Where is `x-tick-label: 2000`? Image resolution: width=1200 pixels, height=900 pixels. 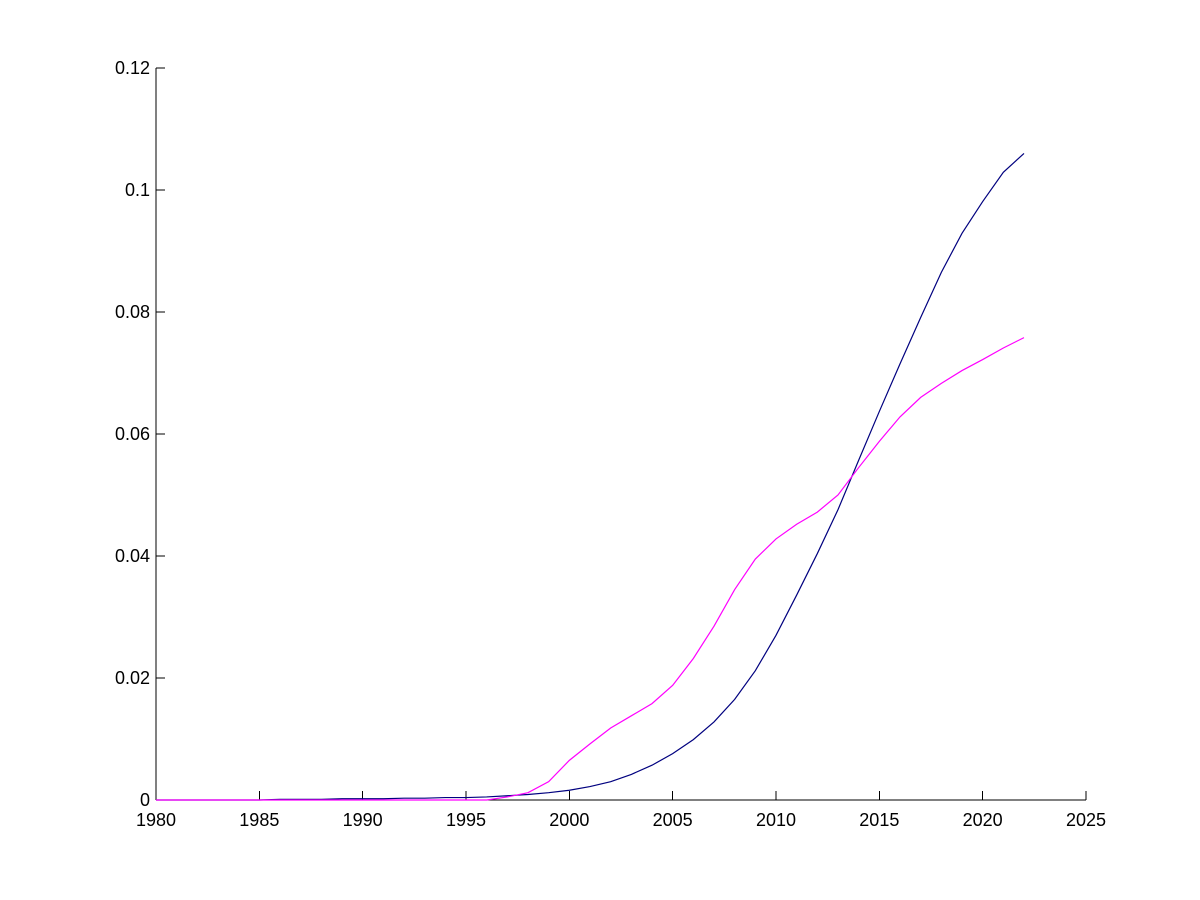
x-tick-label: 2000 is located at coordinates (569, 820).